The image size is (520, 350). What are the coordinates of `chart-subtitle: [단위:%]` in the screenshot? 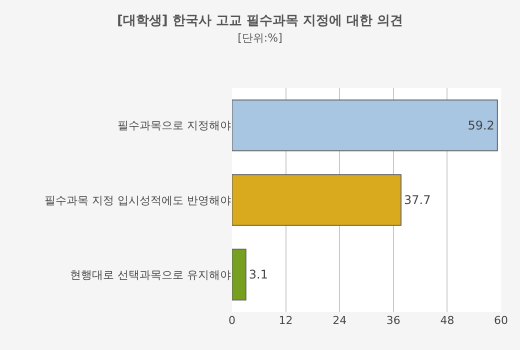 It's located at (260, 37).